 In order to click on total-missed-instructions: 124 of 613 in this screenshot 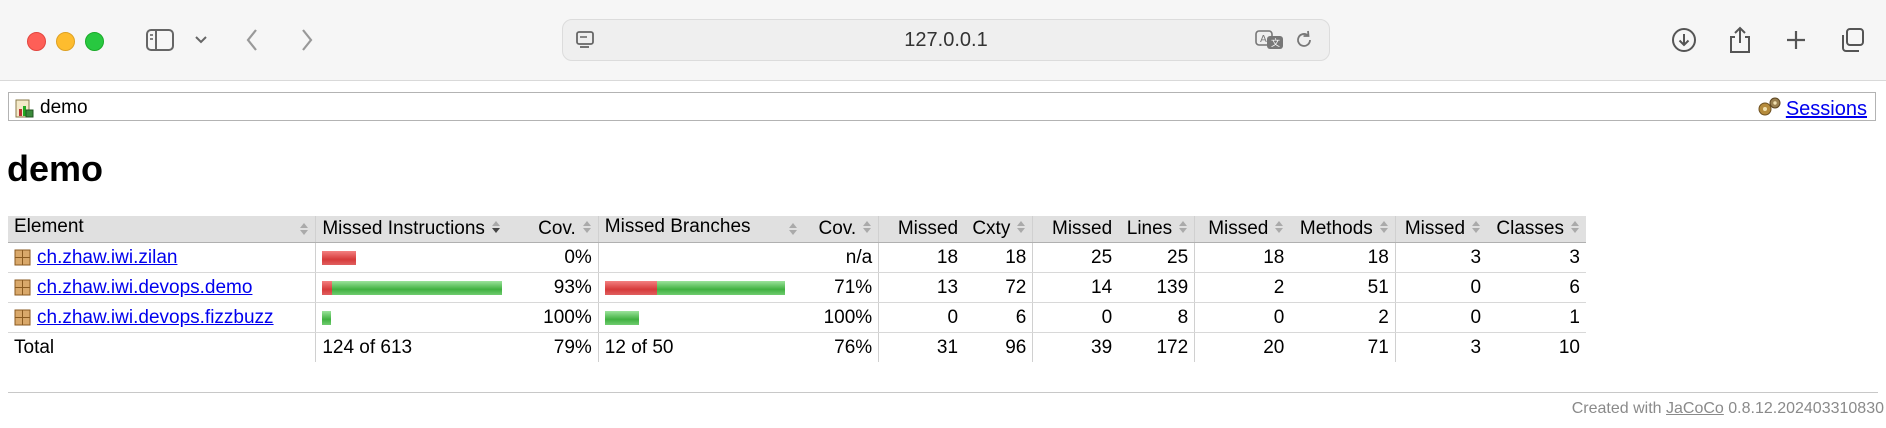, I will do `click(419, 347)`.